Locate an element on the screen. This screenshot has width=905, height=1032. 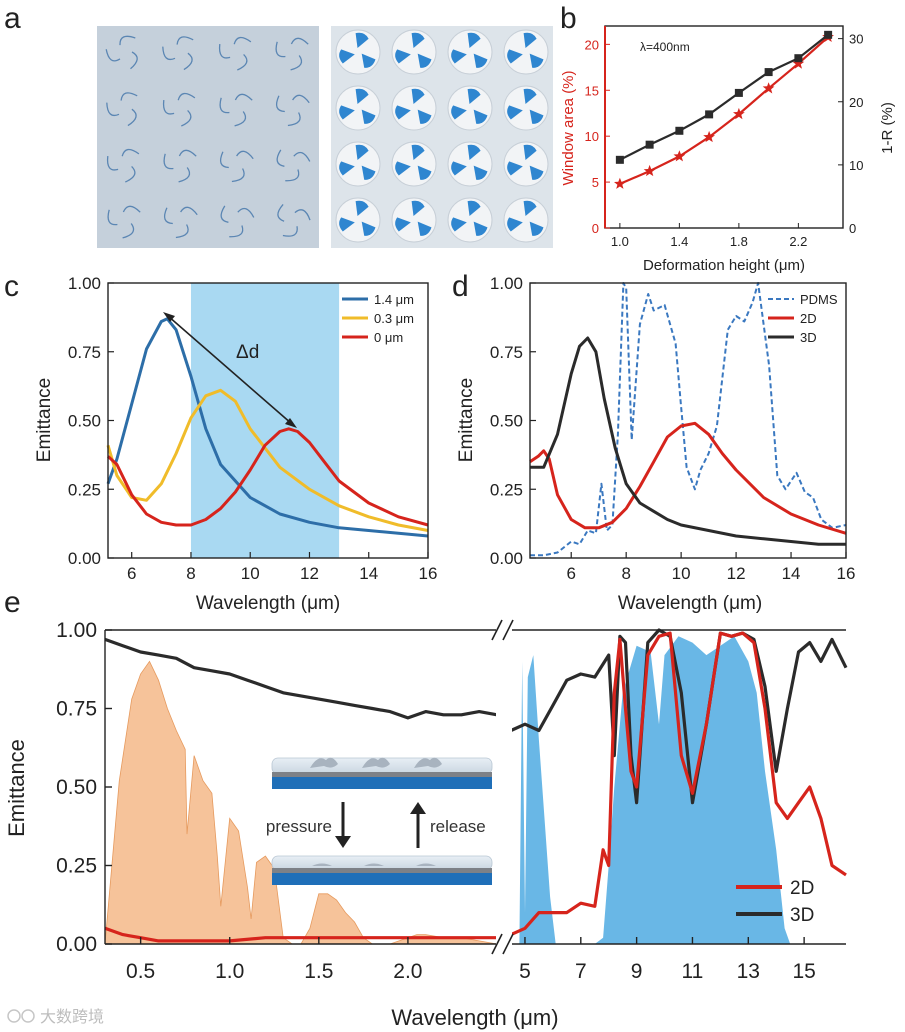
inset-3d-device is located at coordinates (382, 773).